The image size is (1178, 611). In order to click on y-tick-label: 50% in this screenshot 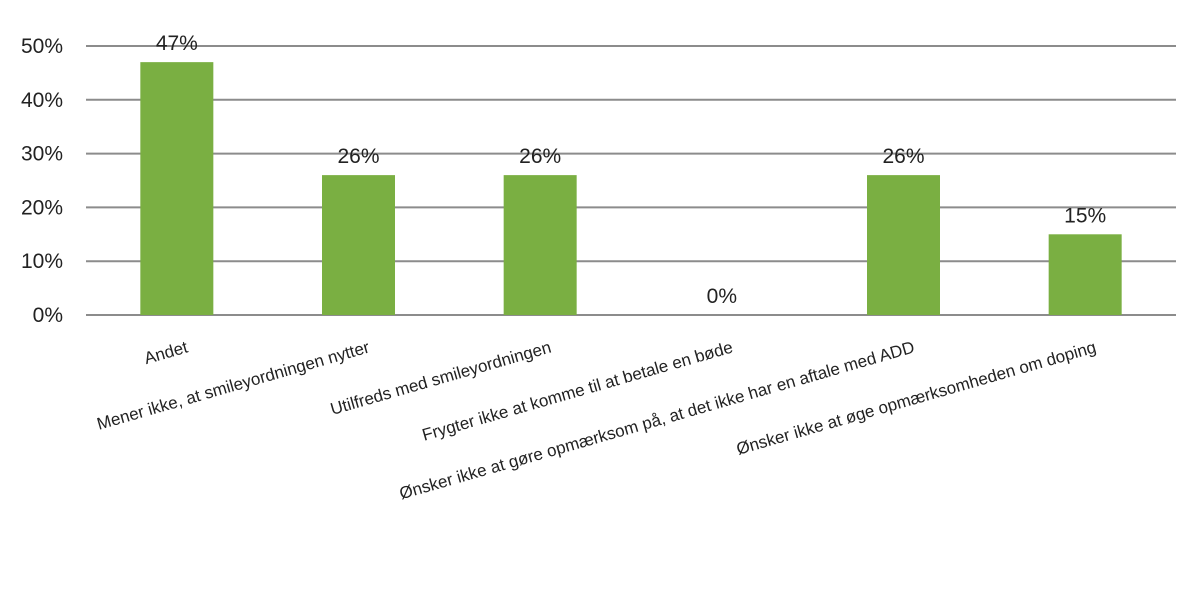, I will do `click(42, 46)`.